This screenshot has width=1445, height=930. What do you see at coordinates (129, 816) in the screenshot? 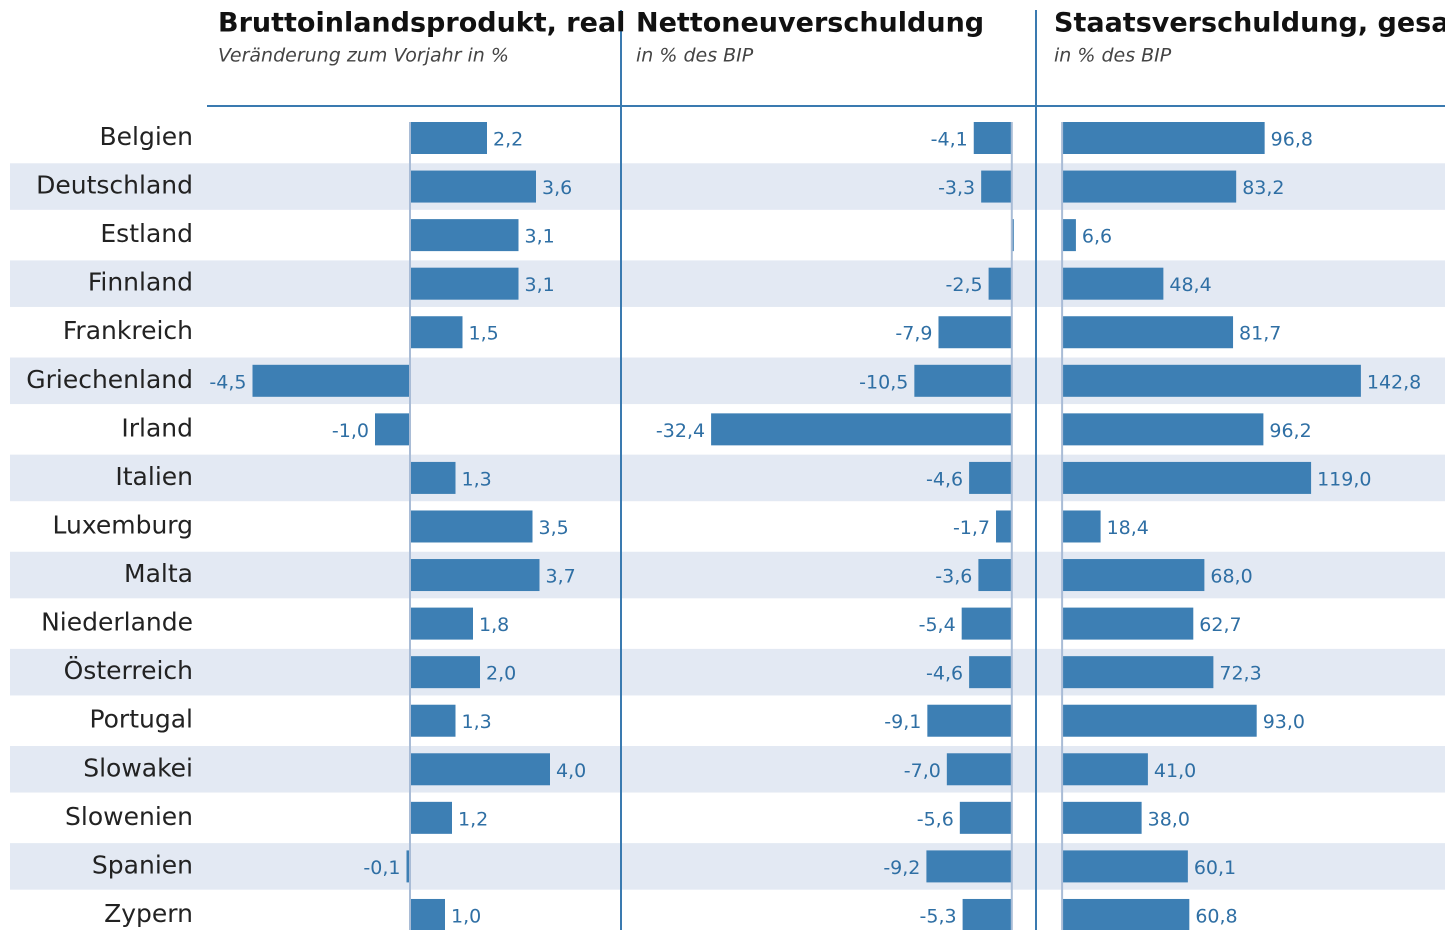
I see `category-label: Slowenien` at bounding box center [129, 816].